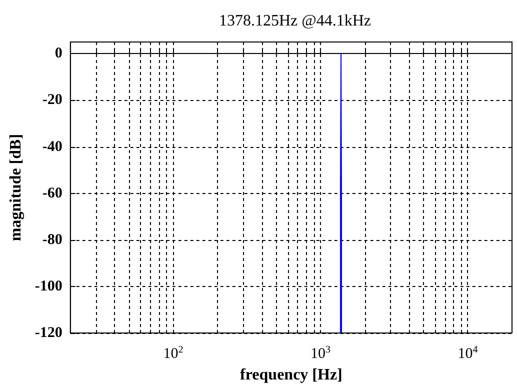 The image size is (517, 388). Describe the element at coordinates (52, 240) in the screenshot. I see `y-tick-label: -80` at that location.